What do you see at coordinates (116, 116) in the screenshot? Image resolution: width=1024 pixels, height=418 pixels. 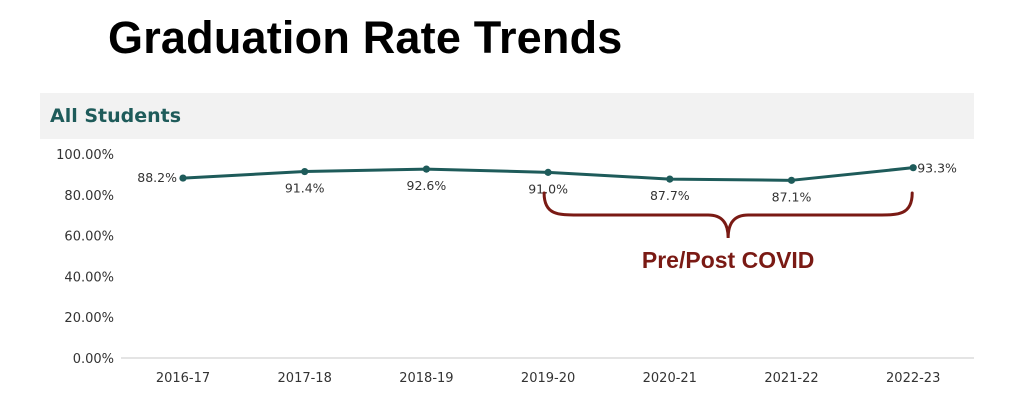 I see `chart-title: All Students` at bounding box center [116, 116].